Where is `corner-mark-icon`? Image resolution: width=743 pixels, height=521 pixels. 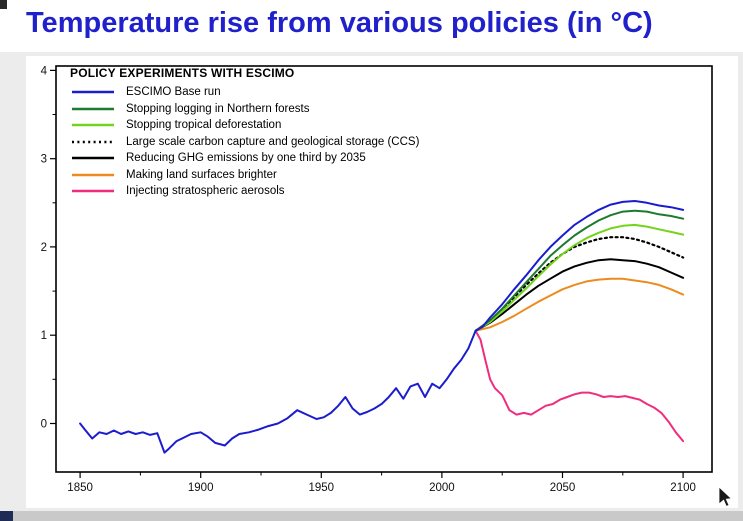 corner-mark-icon is located at coordinates (3, 4).